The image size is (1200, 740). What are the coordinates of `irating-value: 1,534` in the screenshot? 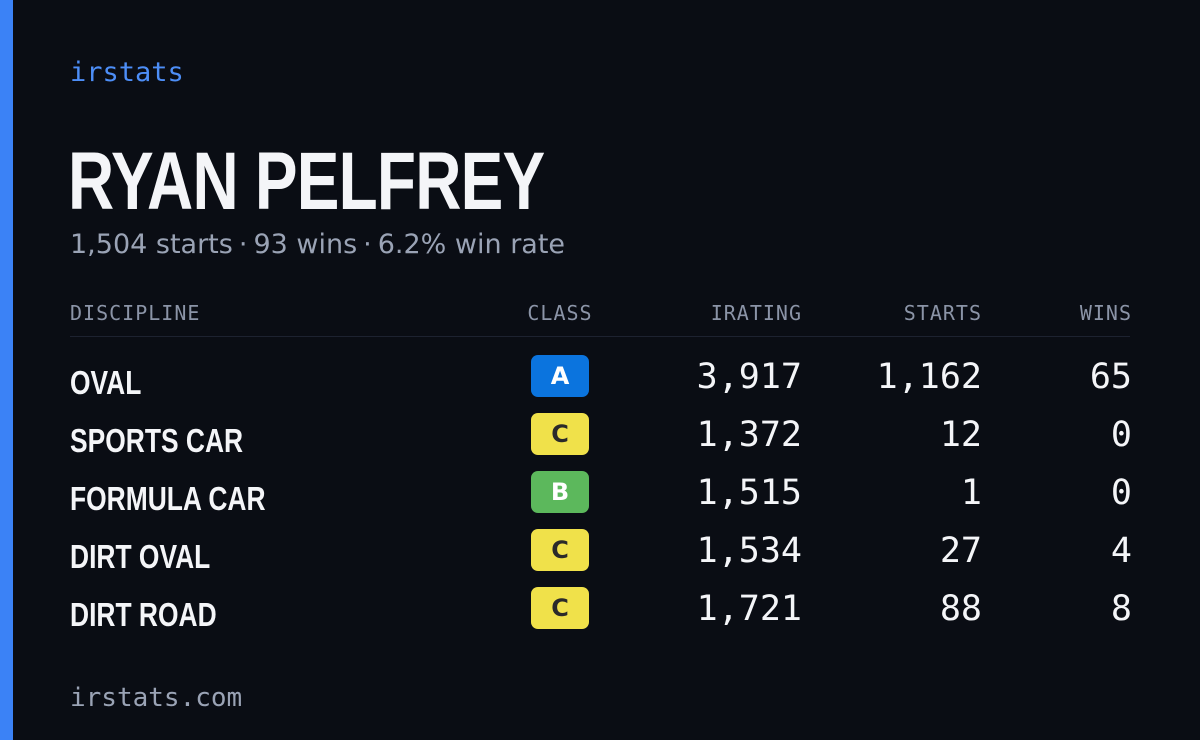 It's located at (749, 551).